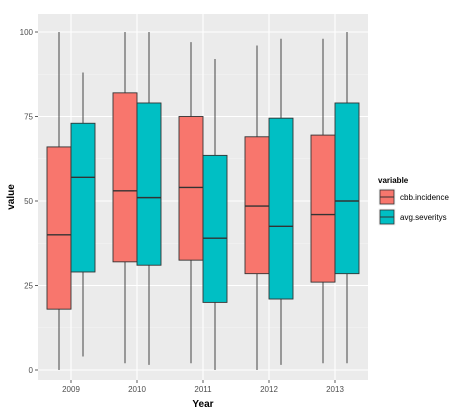 Image resolution: width=474 pixels, height=418 pixels. I want to click on x-tick-label: 2011, so click(203, 389).